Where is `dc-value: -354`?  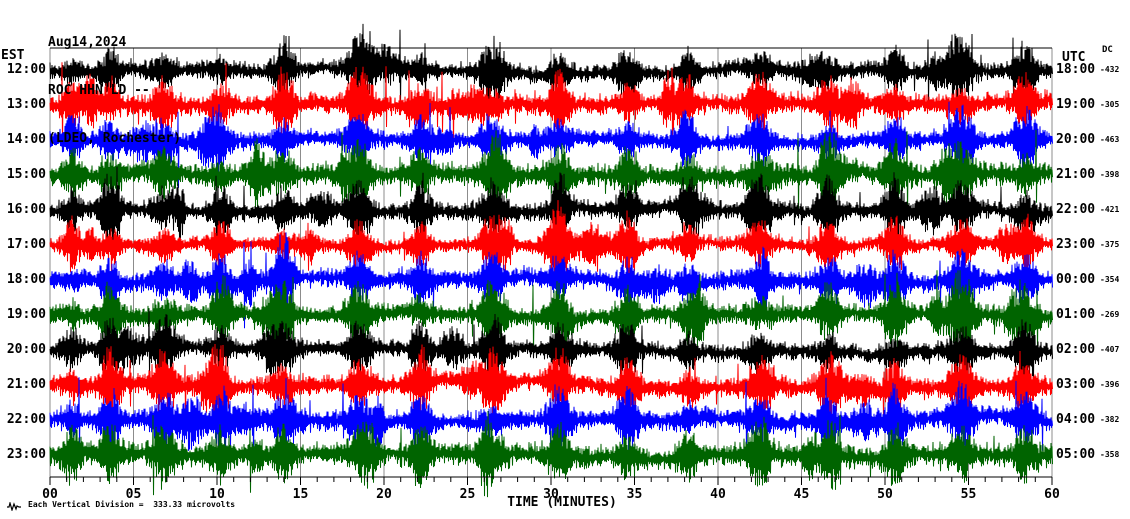
dc-value: -354 is located at coordinates (1110, 279).